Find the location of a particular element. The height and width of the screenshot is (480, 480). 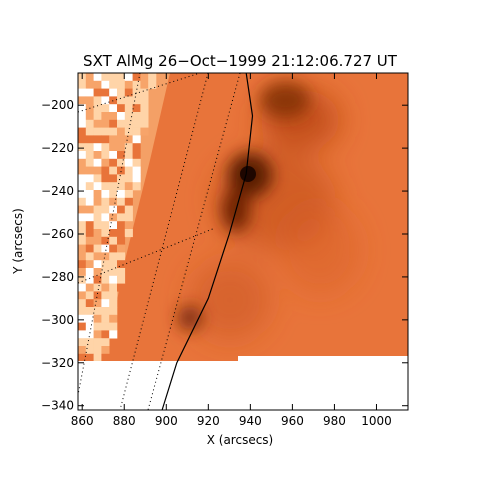

x-tick-label: 880 is located at coordinates (124, 421).